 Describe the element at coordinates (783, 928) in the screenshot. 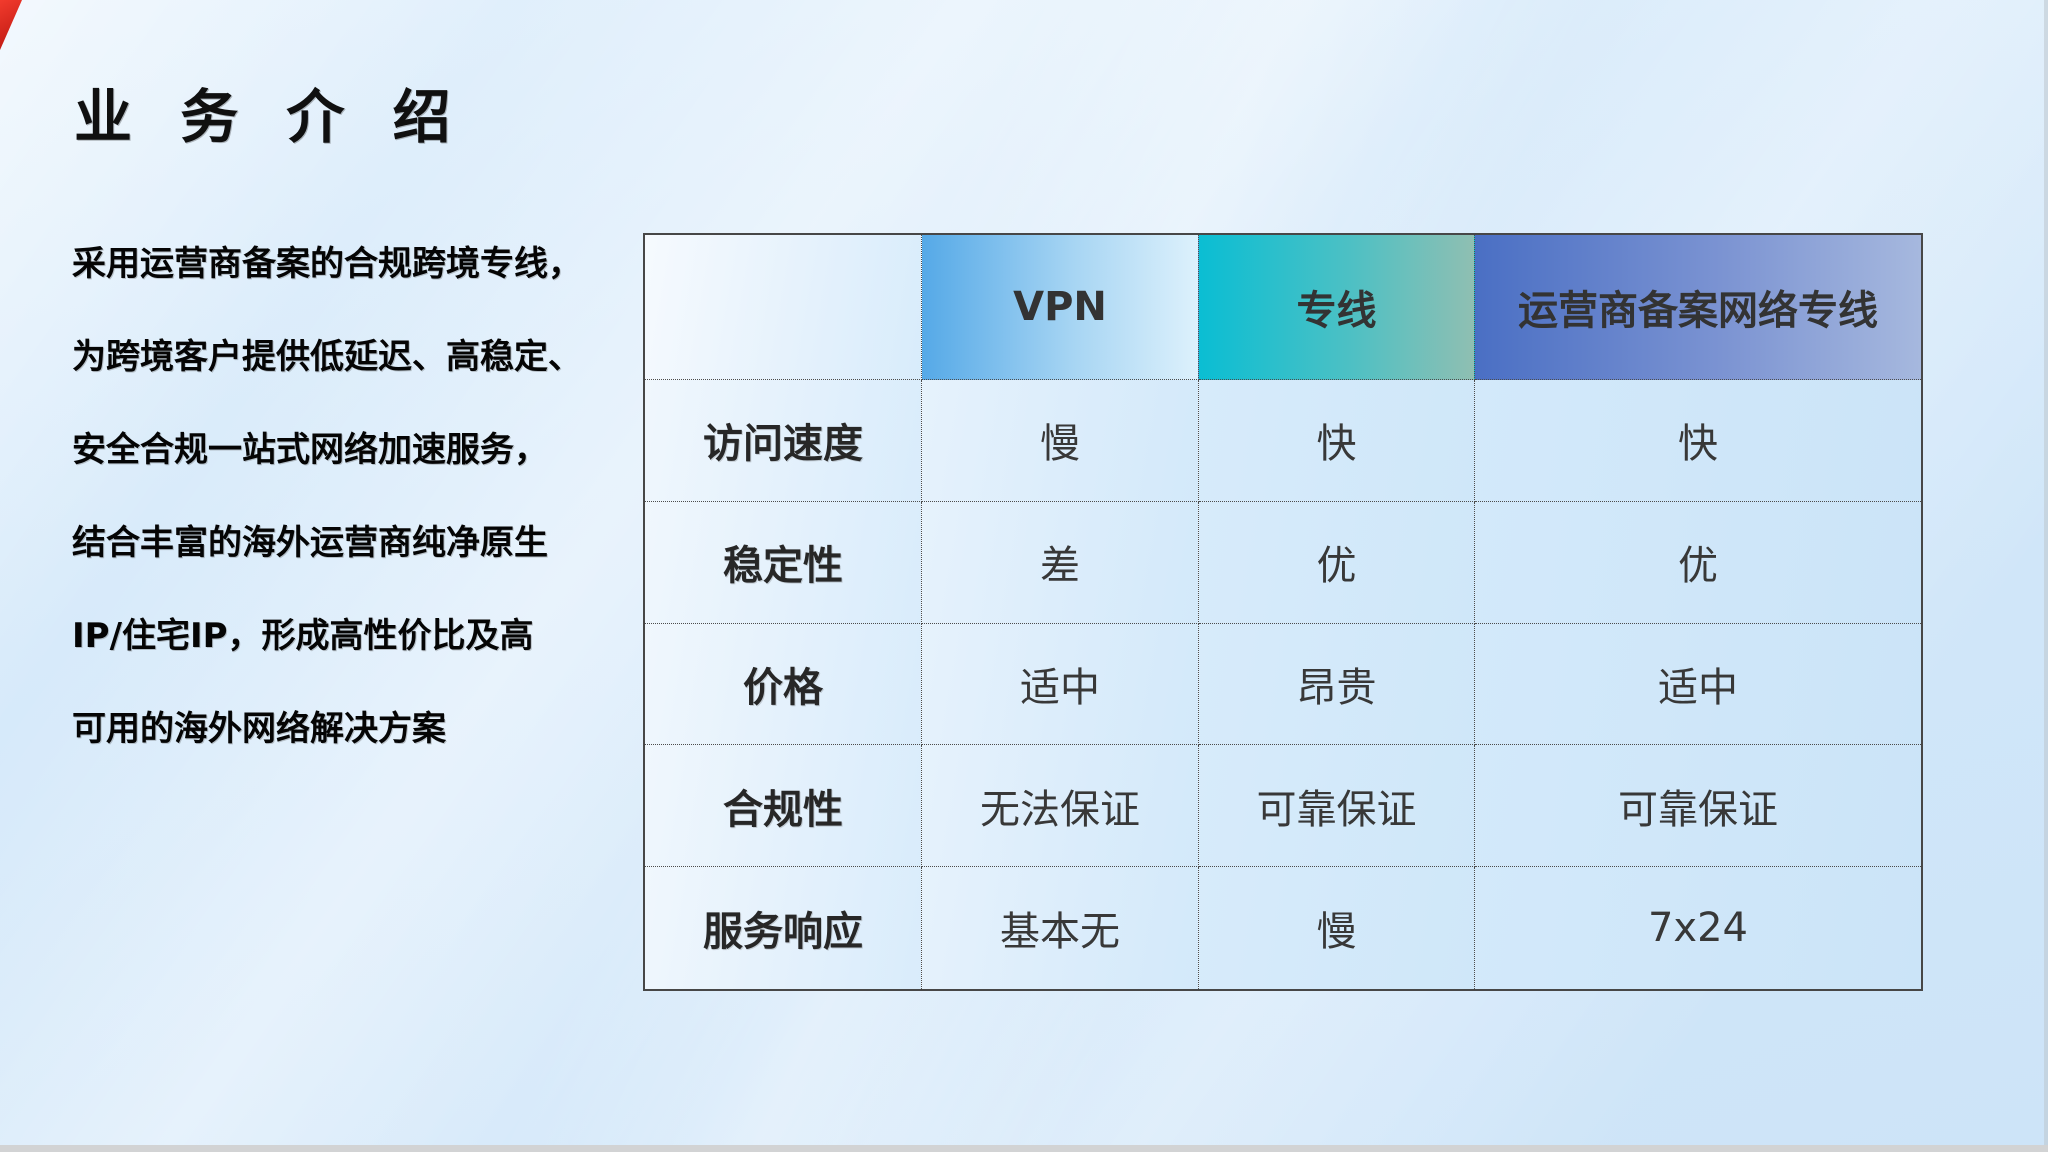

I see `row-label-service-response: 服务响应` at that location.